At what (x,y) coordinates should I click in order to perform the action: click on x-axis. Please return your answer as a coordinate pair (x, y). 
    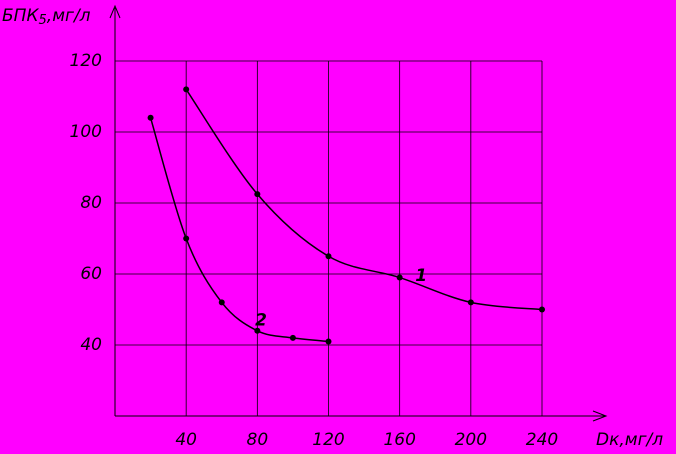
    Looking at the image, I should click on (361, 416).